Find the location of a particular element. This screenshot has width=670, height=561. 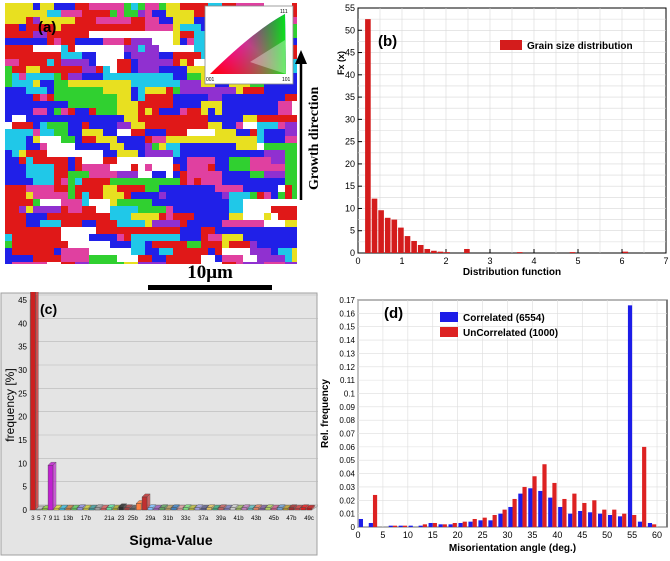

x-tick-label: 45 is located at coordinates (582, 535).